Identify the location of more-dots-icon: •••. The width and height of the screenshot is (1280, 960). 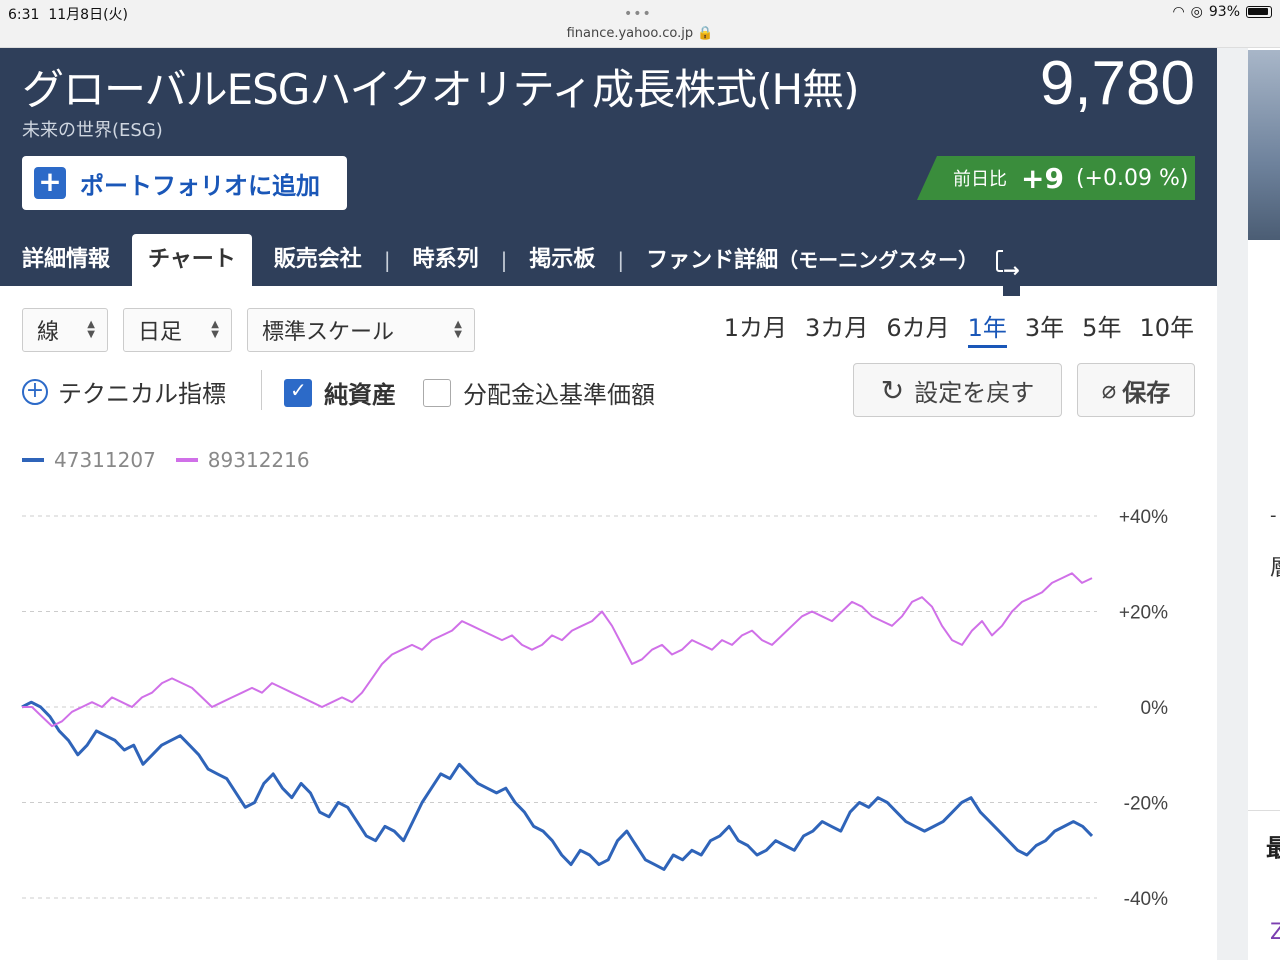
(638, 14).